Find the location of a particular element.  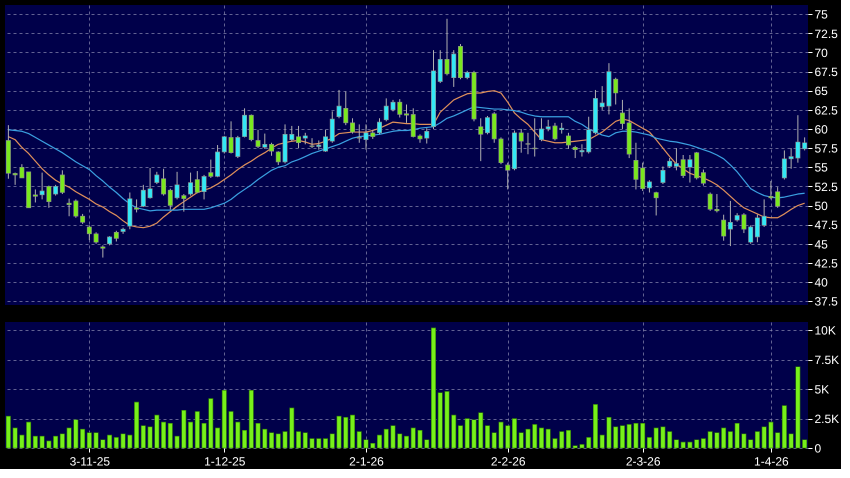

y-tick-label: 60 is located at coordinates (821, 129).